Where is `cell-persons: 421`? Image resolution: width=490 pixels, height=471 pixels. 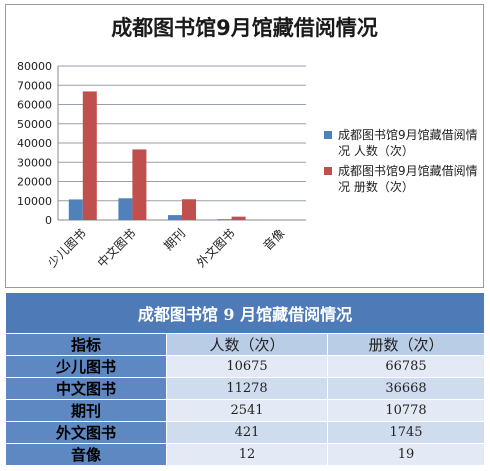 cell-persons: 421 is located at coordinates (247, 432).